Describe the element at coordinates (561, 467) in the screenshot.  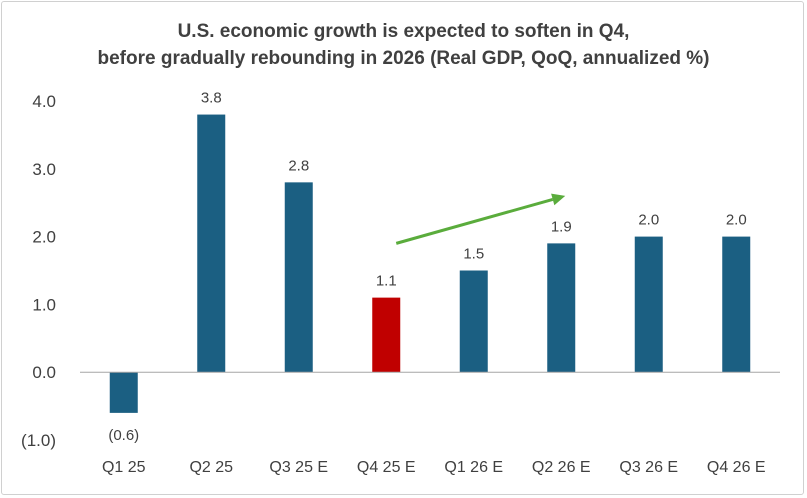
I see `x-tick-label: Q2 26 E` at that location.